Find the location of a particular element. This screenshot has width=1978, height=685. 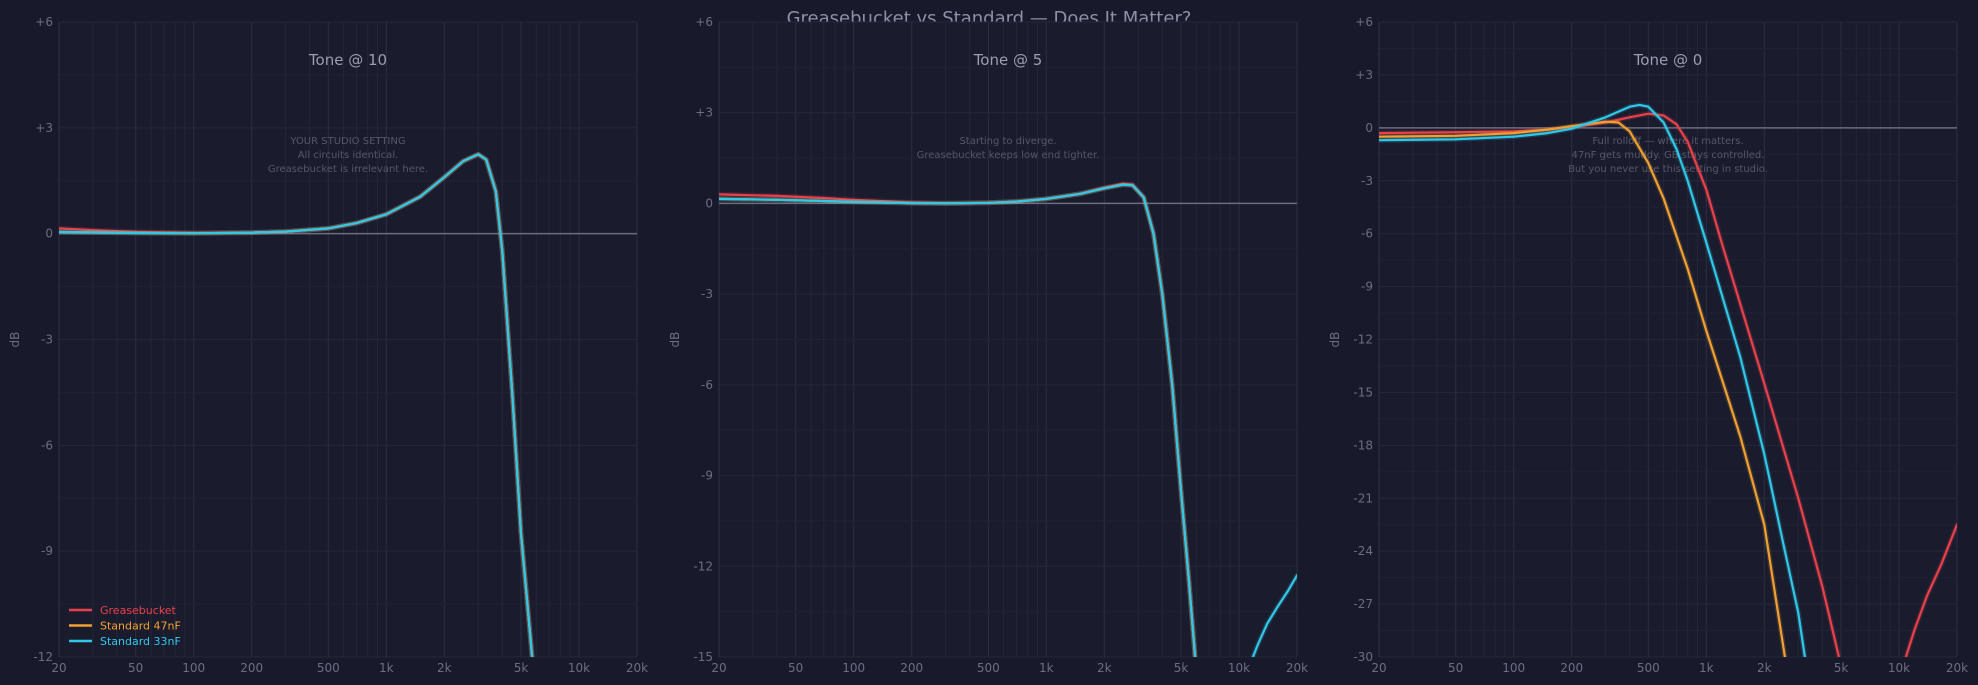

annotation-line: Full rolloff — where it matters. is located at coordinates (1667, 141).